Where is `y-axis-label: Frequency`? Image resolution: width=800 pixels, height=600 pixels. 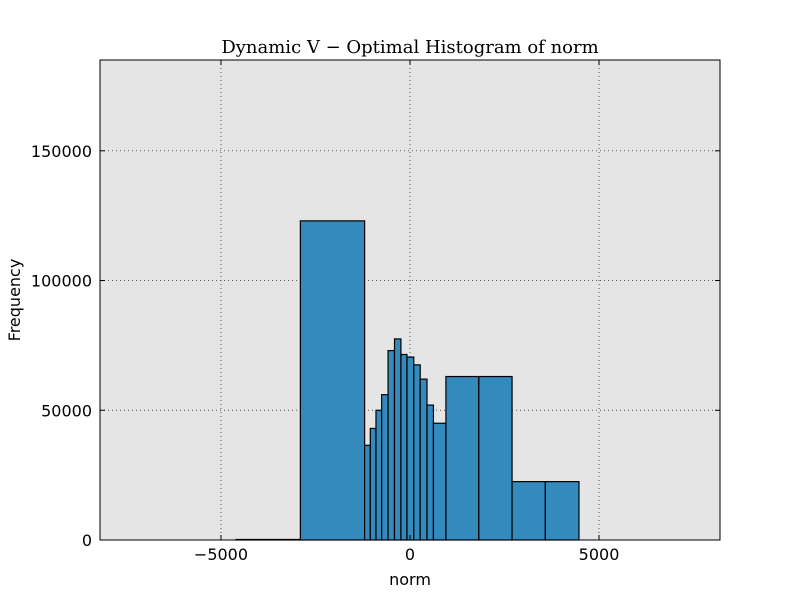 y-axis-label: Frequency is located at coordinates (14, 300).